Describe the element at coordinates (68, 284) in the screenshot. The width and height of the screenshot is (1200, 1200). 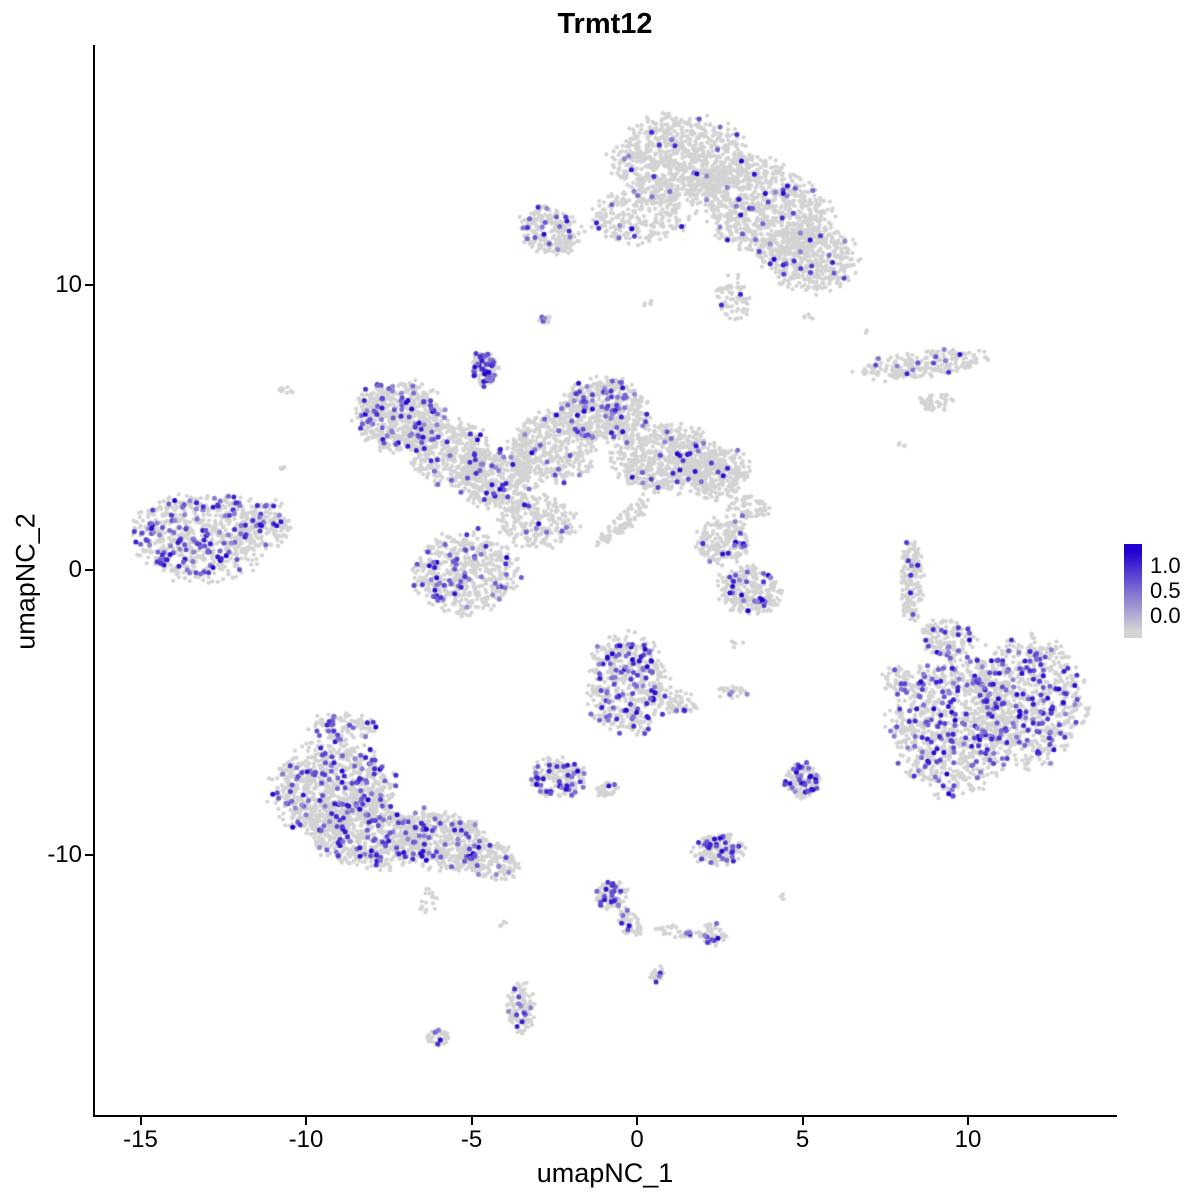
I see `y-tick-label: 10` at that location.